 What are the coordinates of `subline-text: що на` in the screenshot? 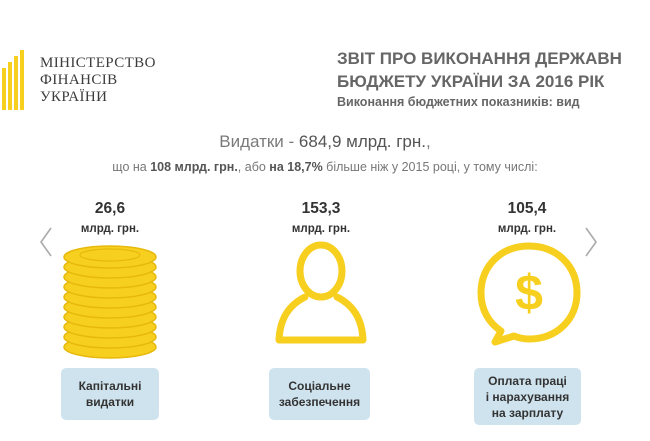 It's located at (131, 167).